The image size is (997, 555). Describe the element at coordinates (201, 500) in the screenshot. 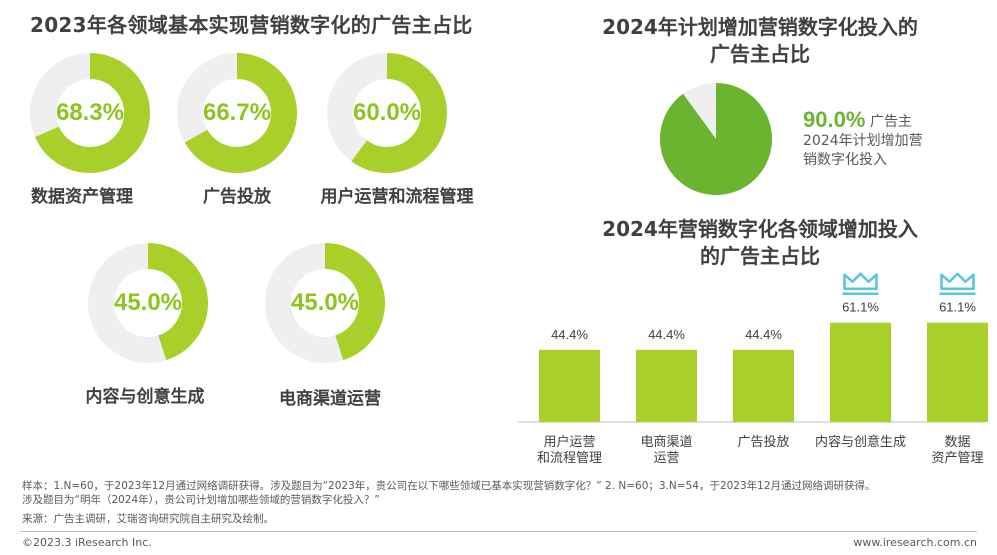

I see `sample-note: 涉及题目为“明年（2024年），贵公司计划增加哪些领域的营销数字化投入？”` at that location.